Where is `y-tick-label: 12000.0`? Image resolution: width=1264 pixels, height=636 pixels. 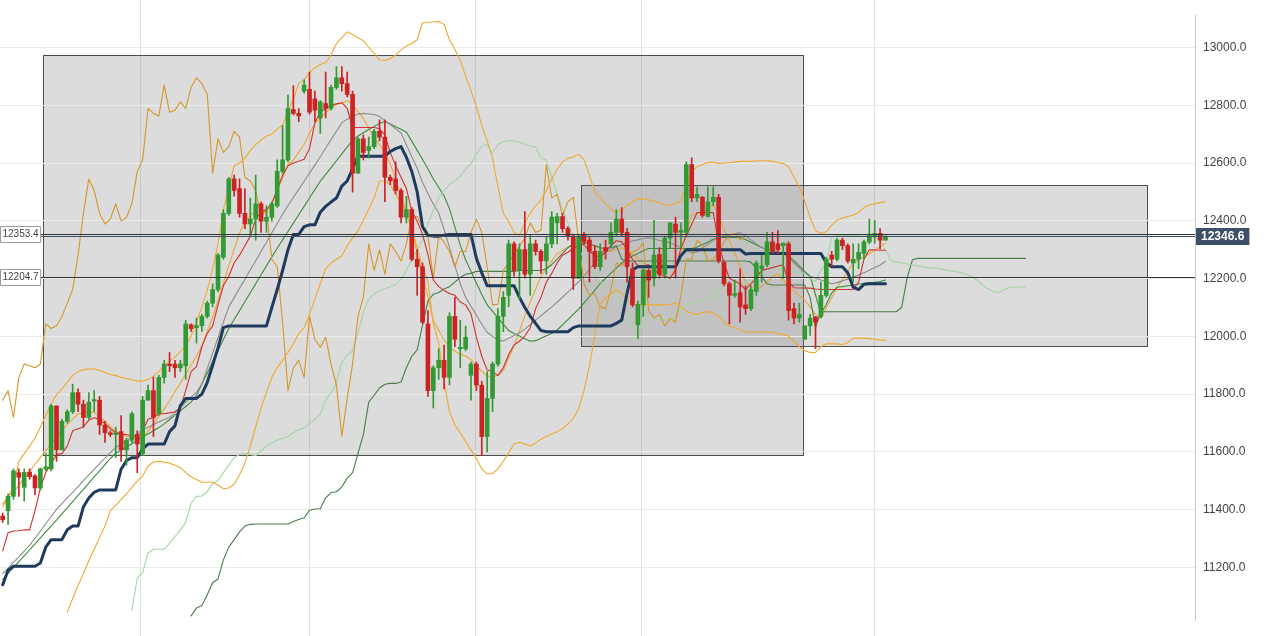
y-tick-label: 12000.0 is located at coordinates (1225, 335).